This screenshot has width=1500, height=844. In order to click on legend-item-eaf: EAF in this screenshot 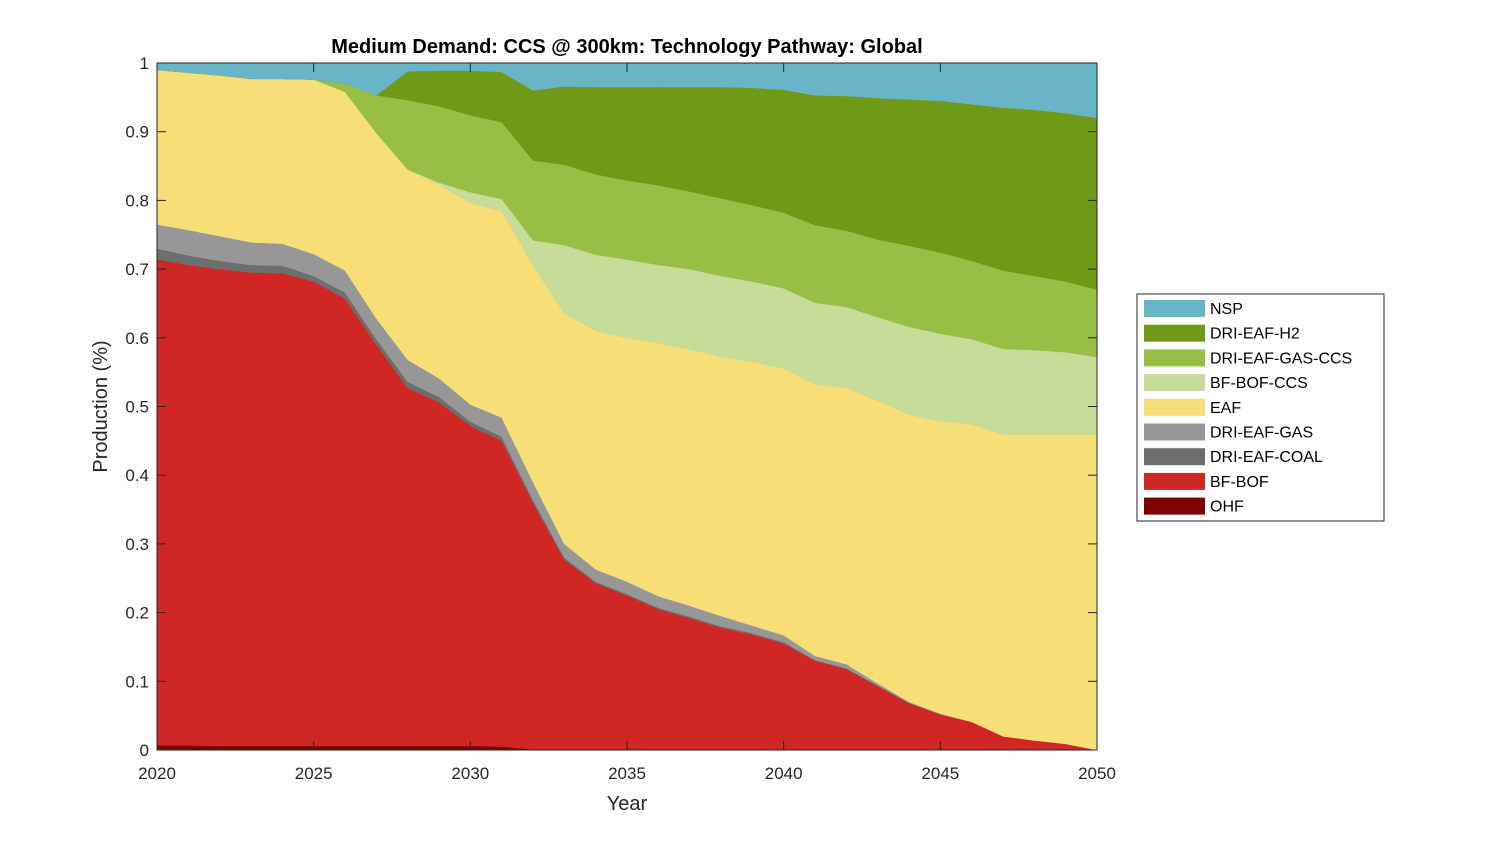, I will do `click(1192, 407)`.